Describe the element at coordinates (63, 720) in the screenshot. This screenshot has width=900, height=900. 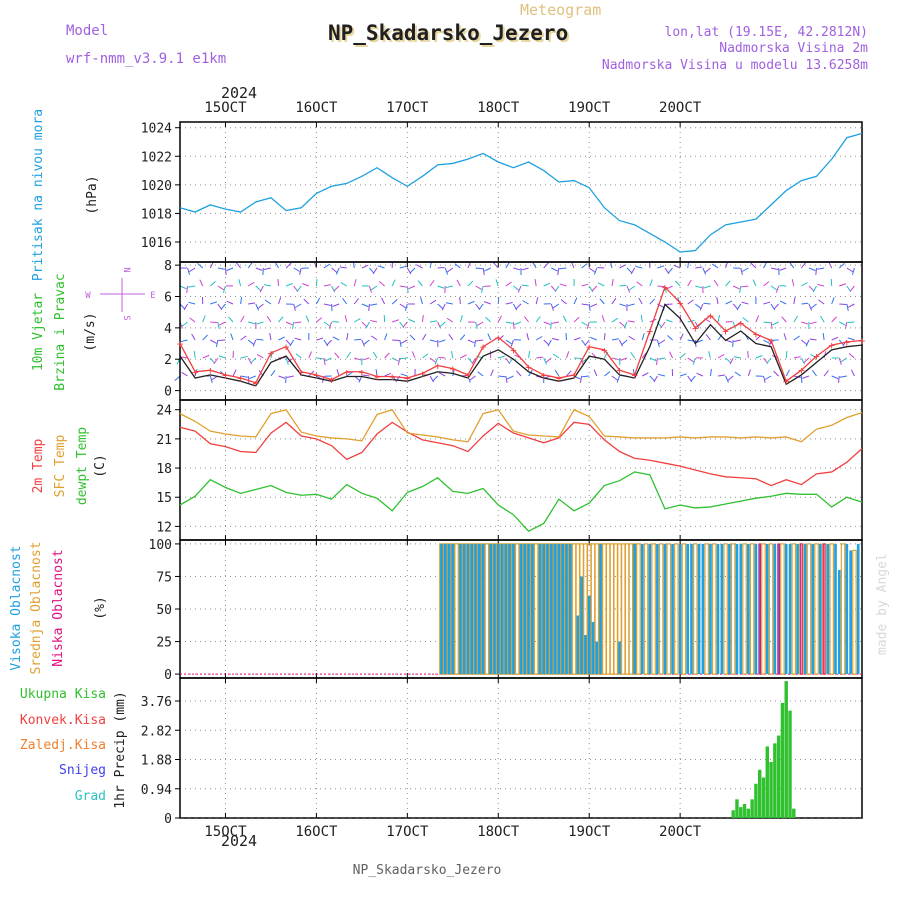
I see `legend-convective-rain: Konvek.Kisa` at that location.